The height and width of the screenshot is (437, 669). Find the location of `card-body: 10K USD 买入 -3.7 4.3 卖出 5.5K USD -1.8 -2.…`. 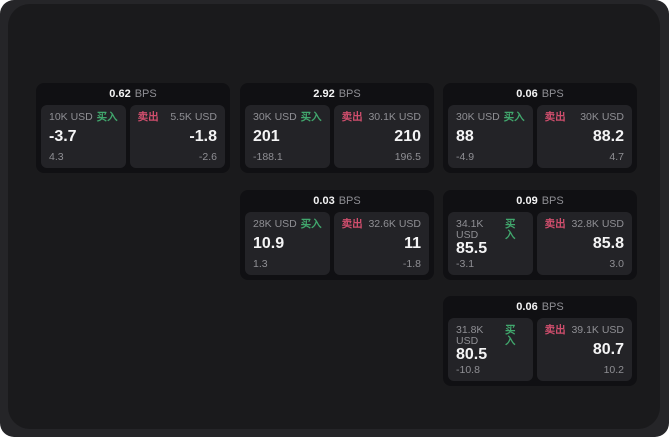

card-body: 10K USD 买入 -3.7 4.3 卖出 5.5K USD -1.8 -2.… is located at coordinates (133, 136).